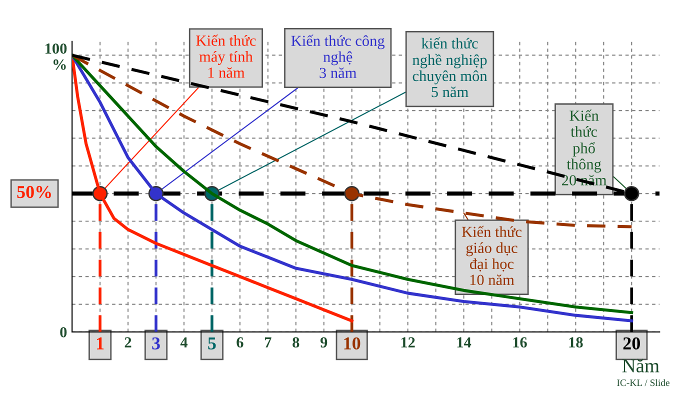 This screenshot has width=680, height=398. I want to click on x-tick-label: 20, so click(631, 343).